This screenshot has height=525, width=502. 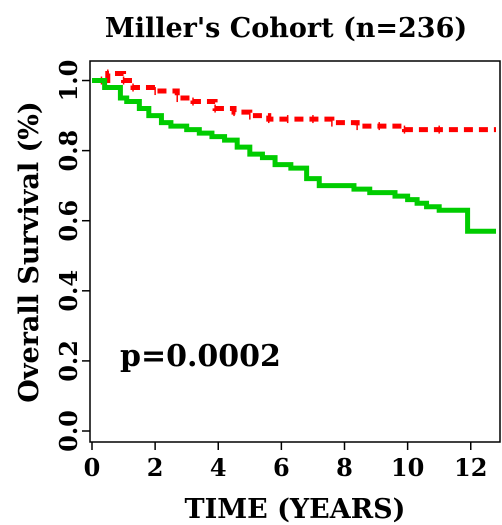 I want to click on y-tick-label: 0.8, so click(x=68, y=151).